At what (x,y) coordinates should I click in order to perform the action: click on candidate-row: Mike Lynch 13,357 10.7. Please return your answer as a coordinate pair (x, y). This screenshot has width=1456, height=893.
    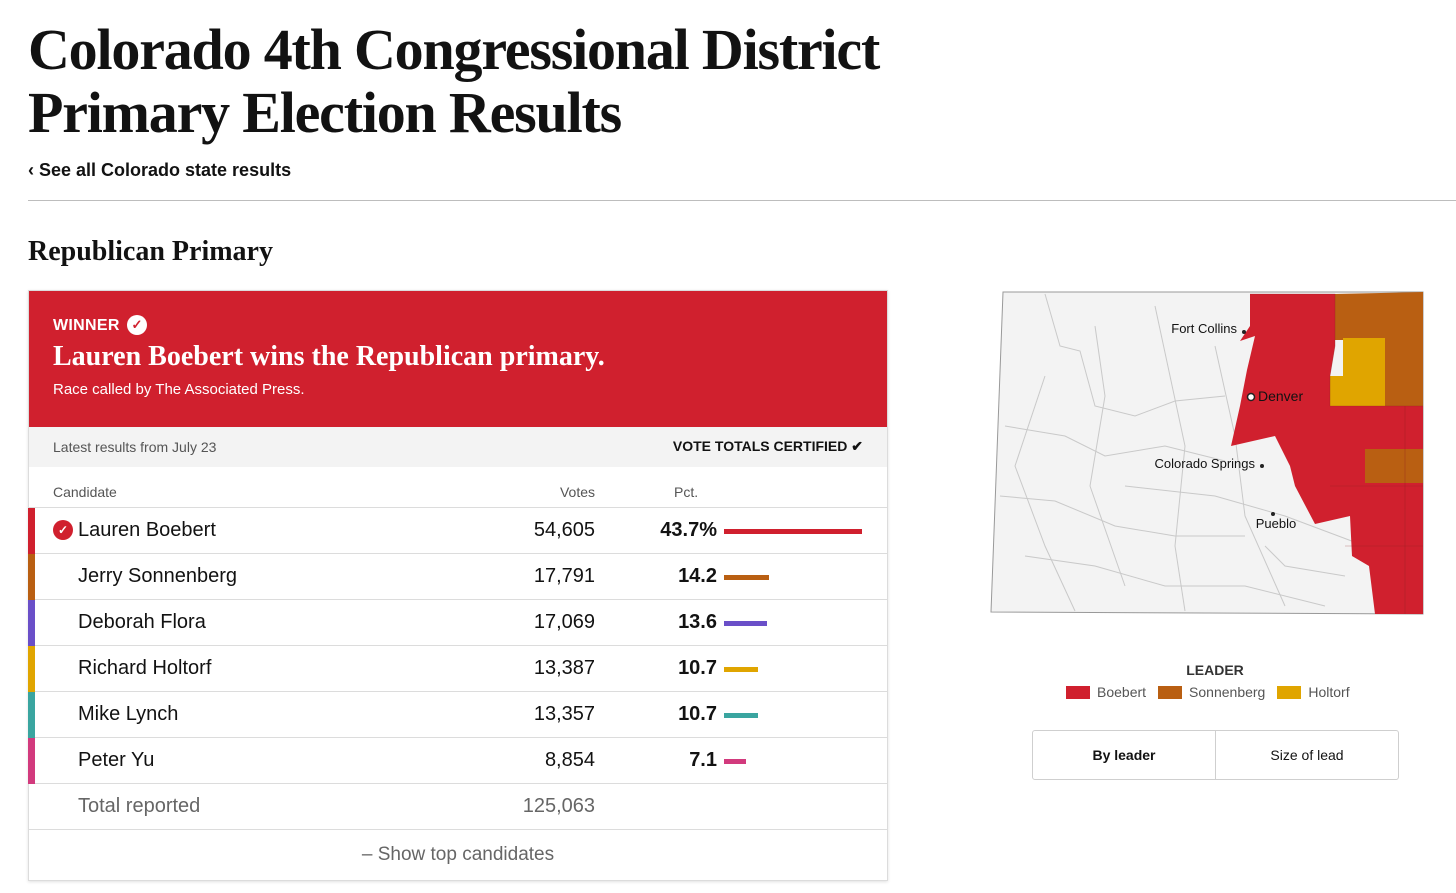
    Looking at the image, I should click on (457, 715).